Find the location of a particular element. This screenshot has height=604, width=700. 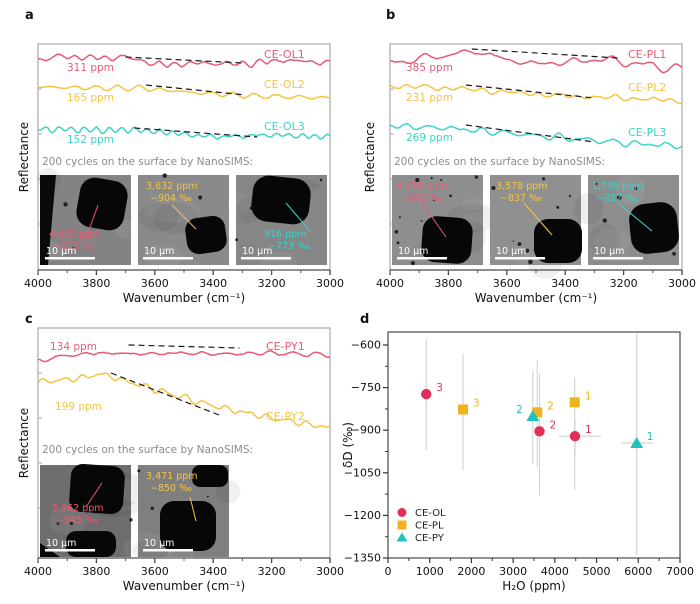

x-tick-label: 7000 is located at coordinates (680, 571).